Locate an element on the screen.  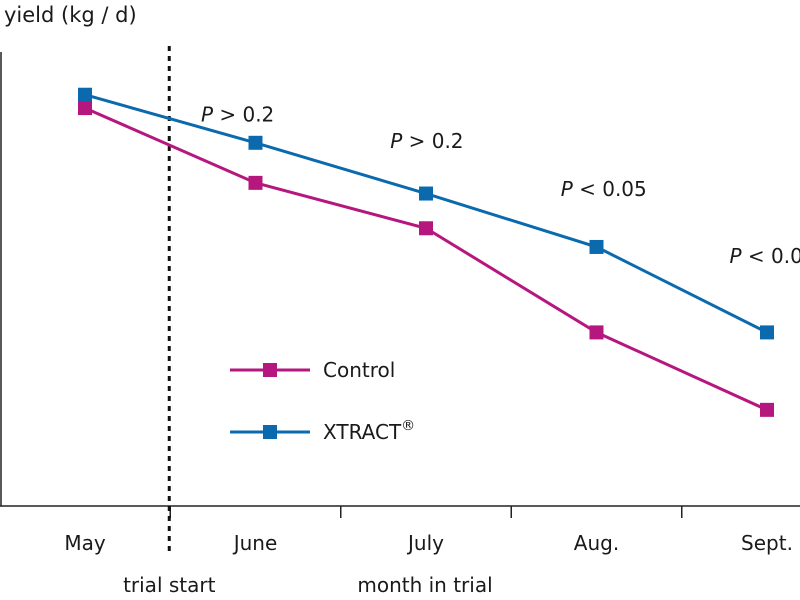
x-axis-label: month in trial is located at coordinates (424, 585).